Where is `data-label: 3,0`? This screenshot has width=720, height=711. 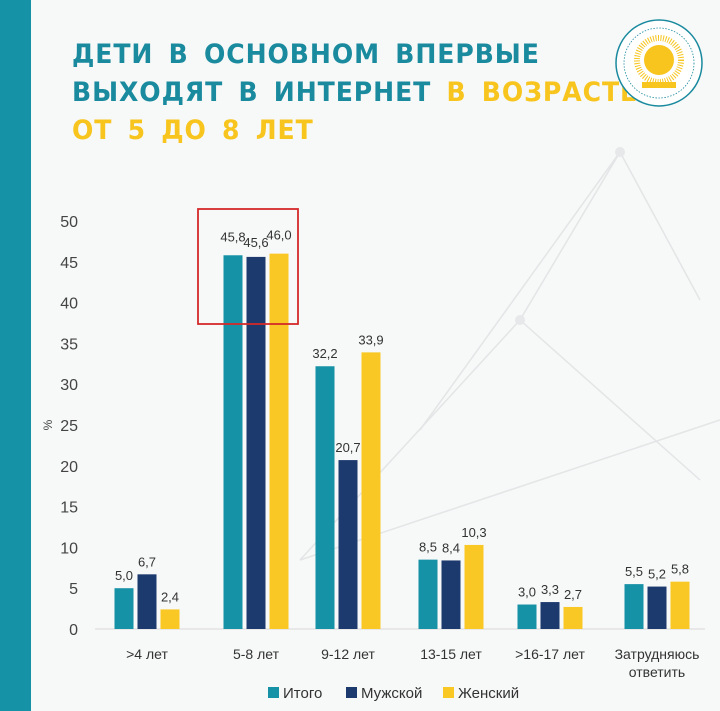 data-label: 3,0 is located at coordinates (527, 592).